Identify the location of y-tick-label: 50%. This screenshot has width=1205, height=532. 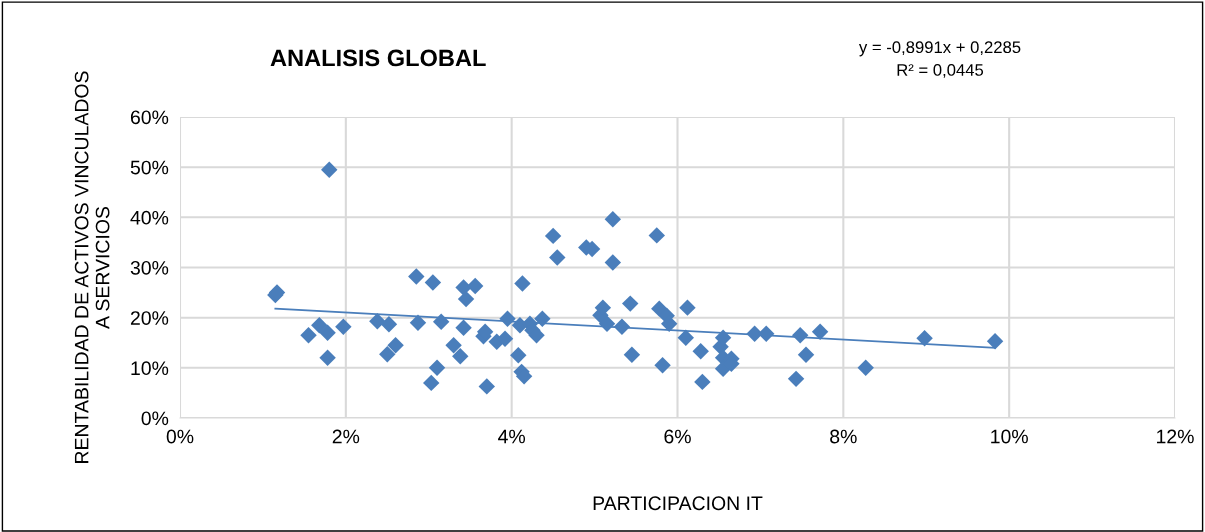
(149, 167).